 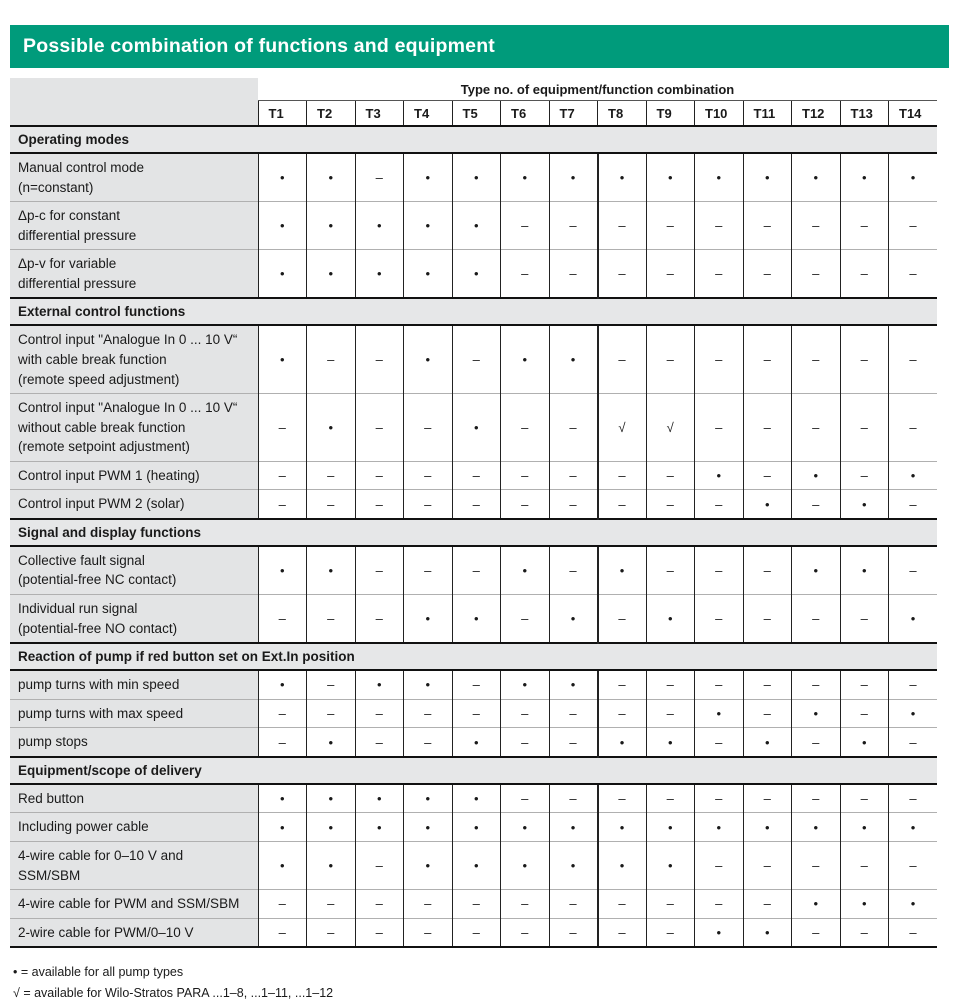 What do you see at coordinates (474, 532) in the screenshot?
I see `section-row: Signal and display functions` at bounding box center [474, 532].